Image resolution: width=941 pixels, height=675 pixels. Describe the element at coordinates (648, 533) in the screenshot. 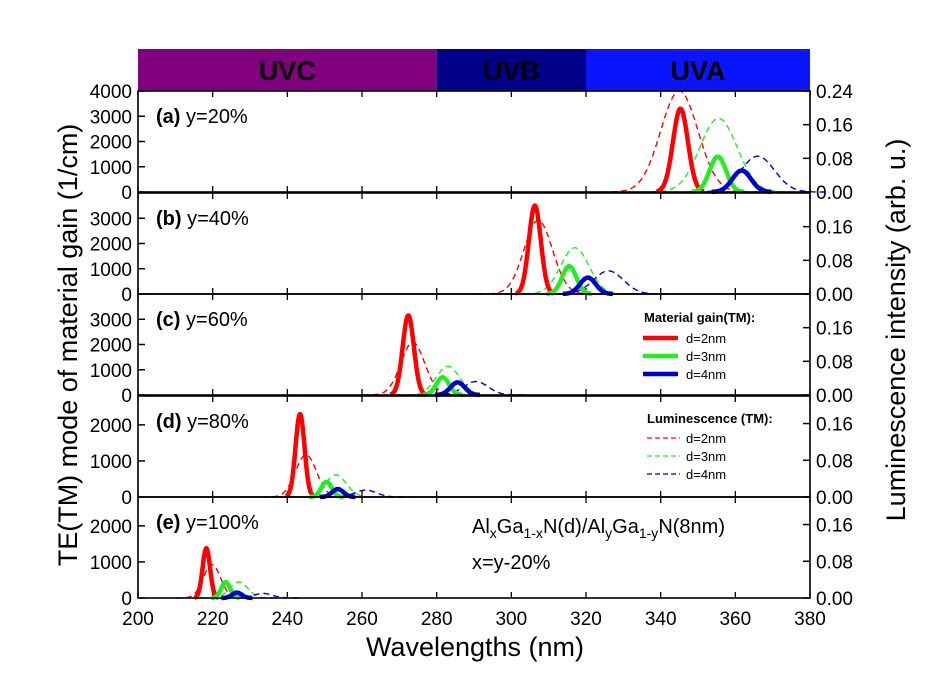

I see `formula-sub: 1-y` at that location.